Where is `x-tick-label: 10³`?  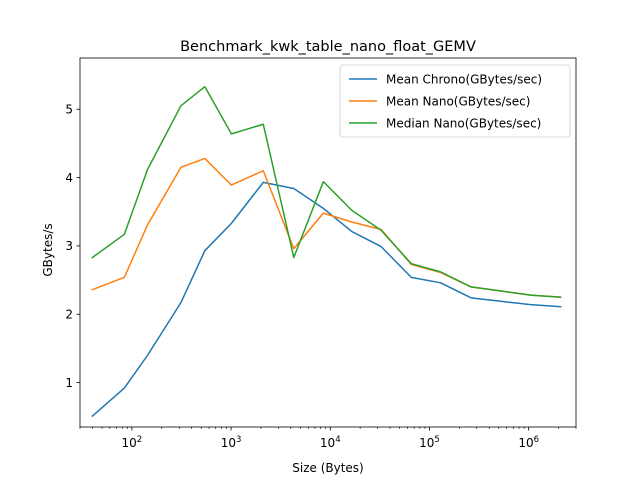 x-tick-label: 10³ is located at coordinates (231, 442).